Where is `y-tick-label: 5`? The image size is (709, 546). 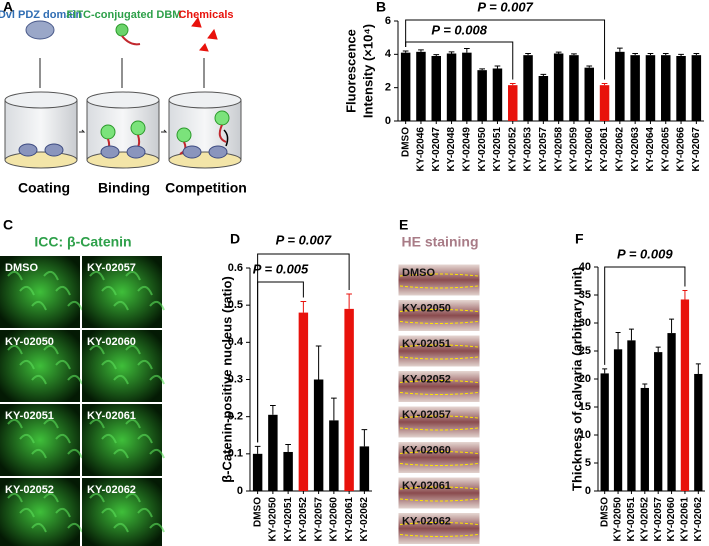
y-tick-label: 5 is located at coordinates (588, 463).